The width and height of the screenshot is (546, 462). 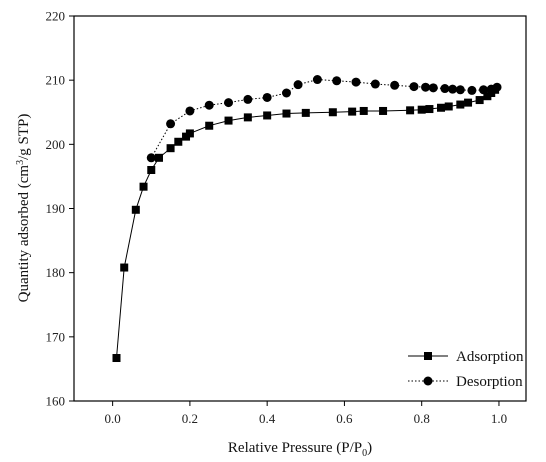 I want to click on x-axis-title-close: ), so click(x=369, y=448).